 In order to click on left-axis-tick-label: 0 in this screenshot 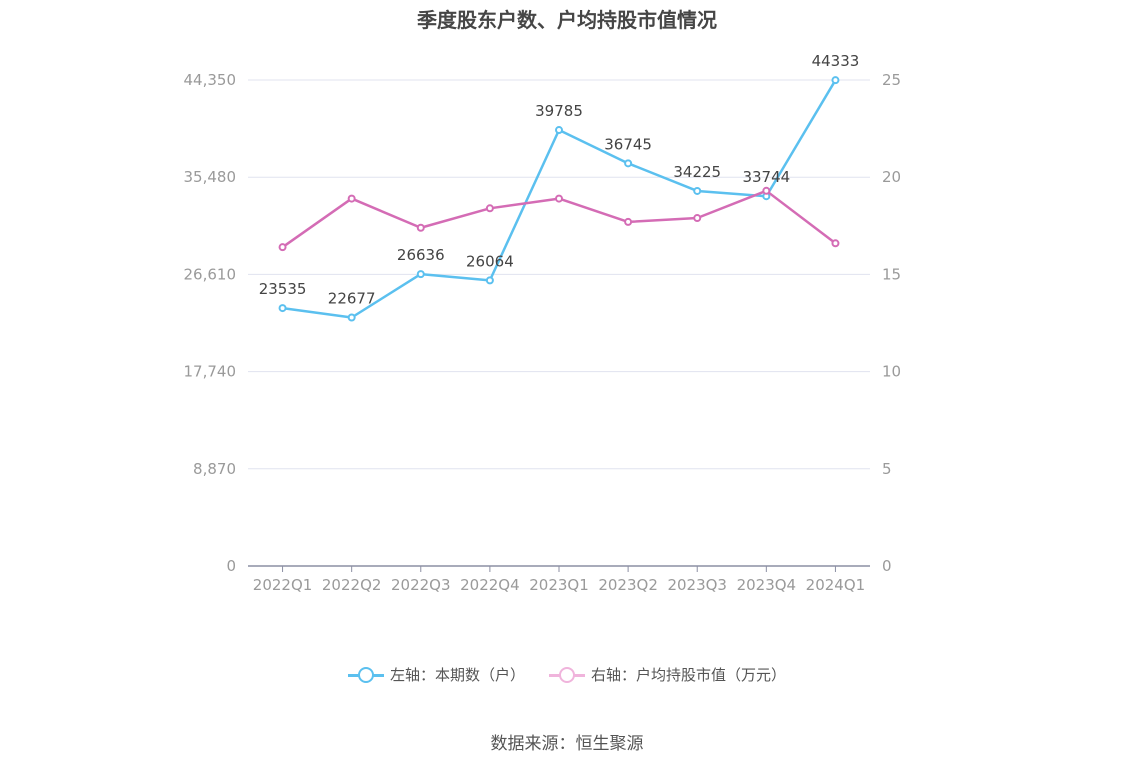, I will do `click(231, 566)`.